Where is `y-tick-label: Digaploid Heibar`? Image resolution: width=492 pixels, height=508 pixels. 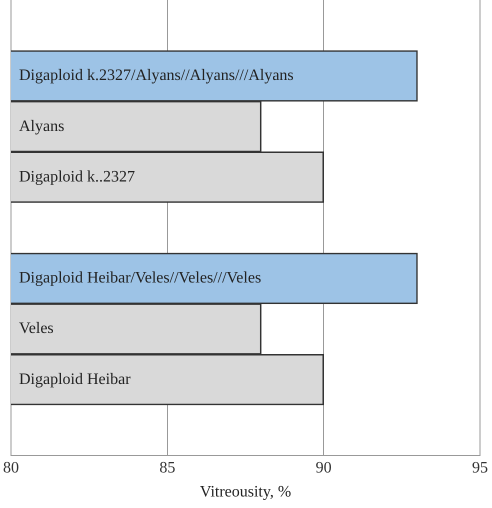
y-tick-label: Digaploid Heibar is located at coordinates (75, 379).